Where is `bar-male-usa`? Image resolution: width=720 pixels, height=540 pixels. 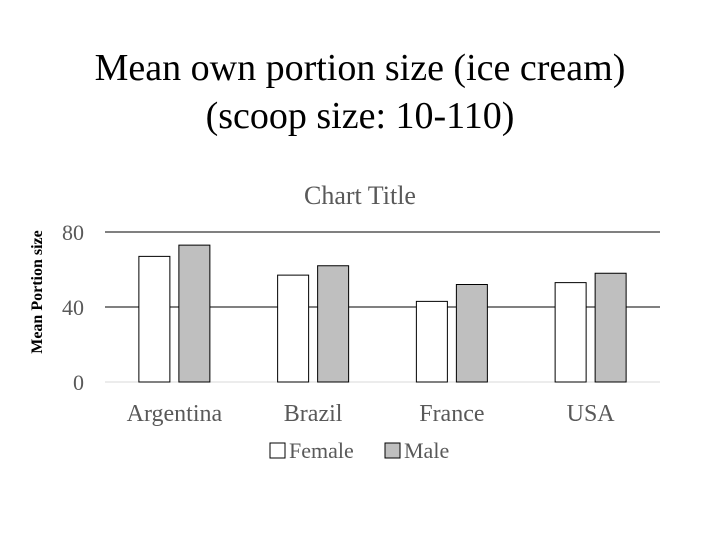 bar-male-usa is located at coordinates (610, 327).